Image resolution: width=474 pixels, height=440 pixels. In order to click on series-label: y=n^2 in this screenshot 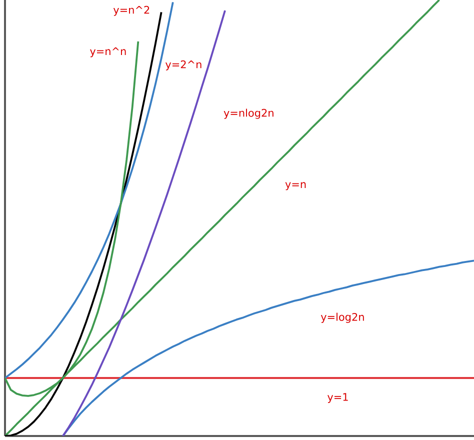, I will do `click(131, 11)`.